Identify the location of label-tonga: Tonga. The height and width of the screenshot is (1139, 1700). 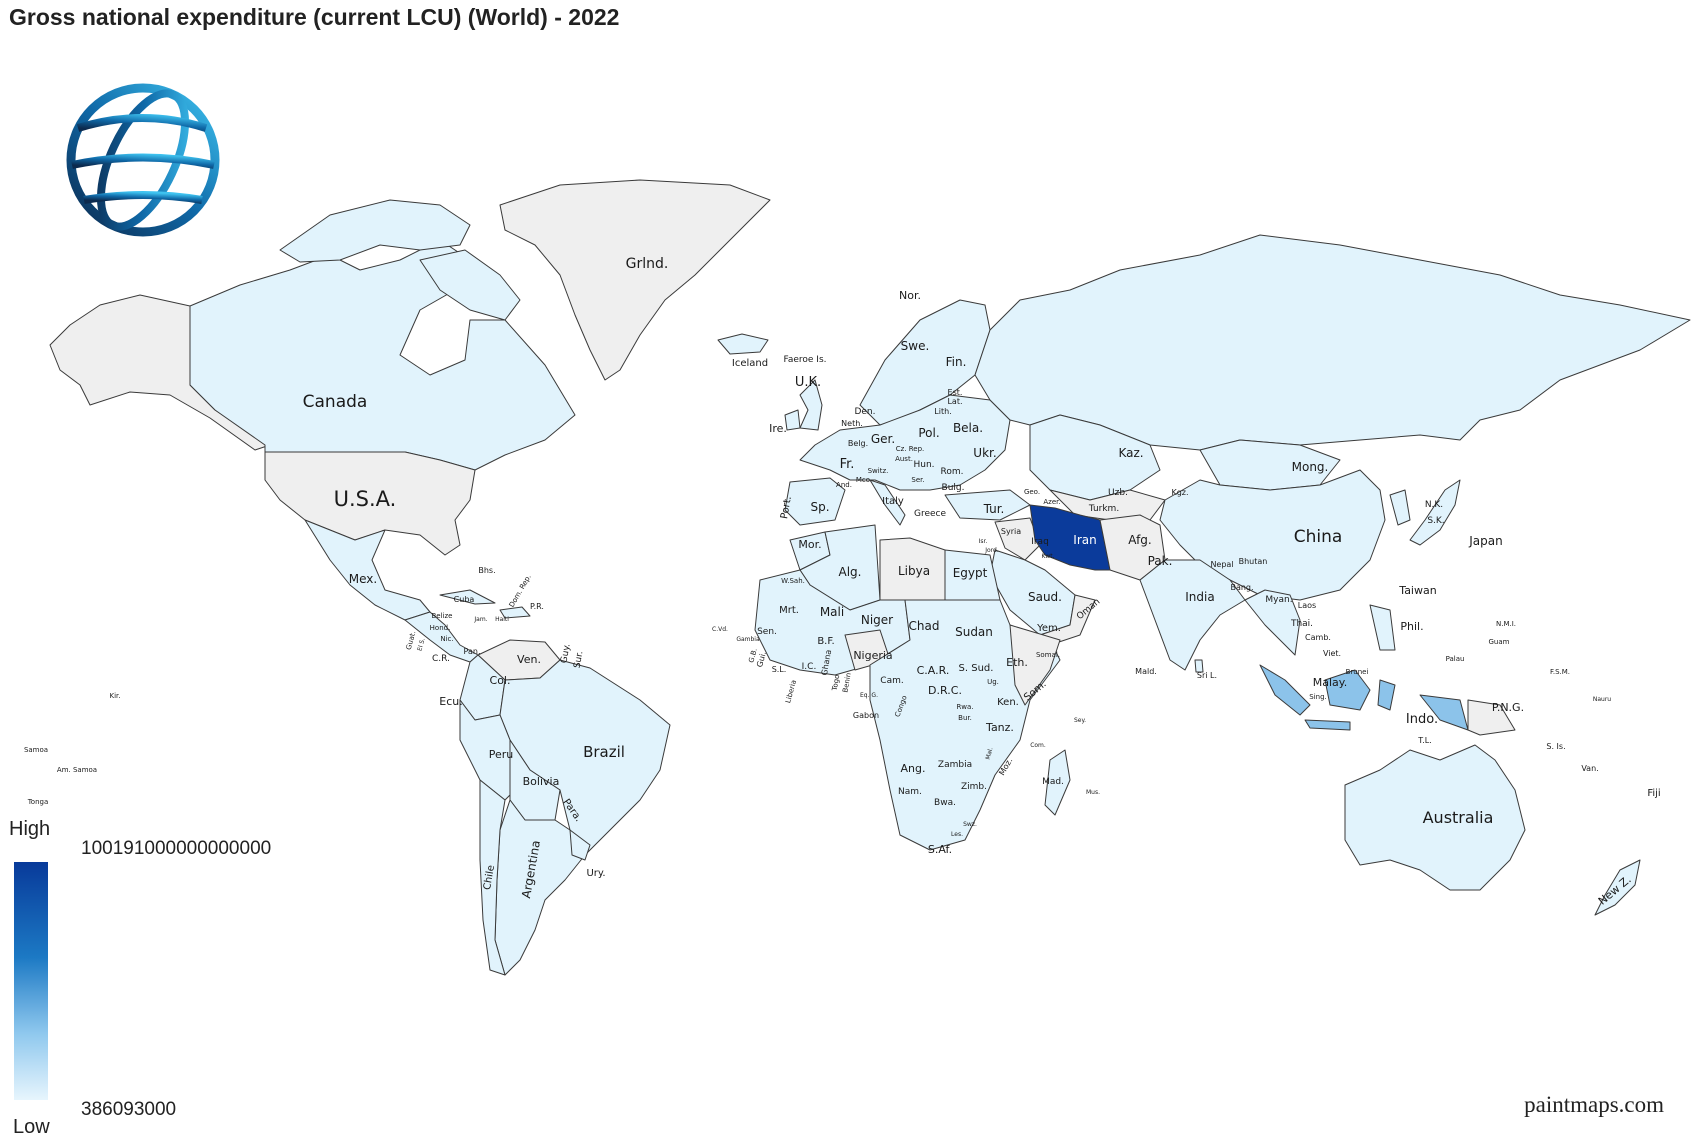
(38, 802).